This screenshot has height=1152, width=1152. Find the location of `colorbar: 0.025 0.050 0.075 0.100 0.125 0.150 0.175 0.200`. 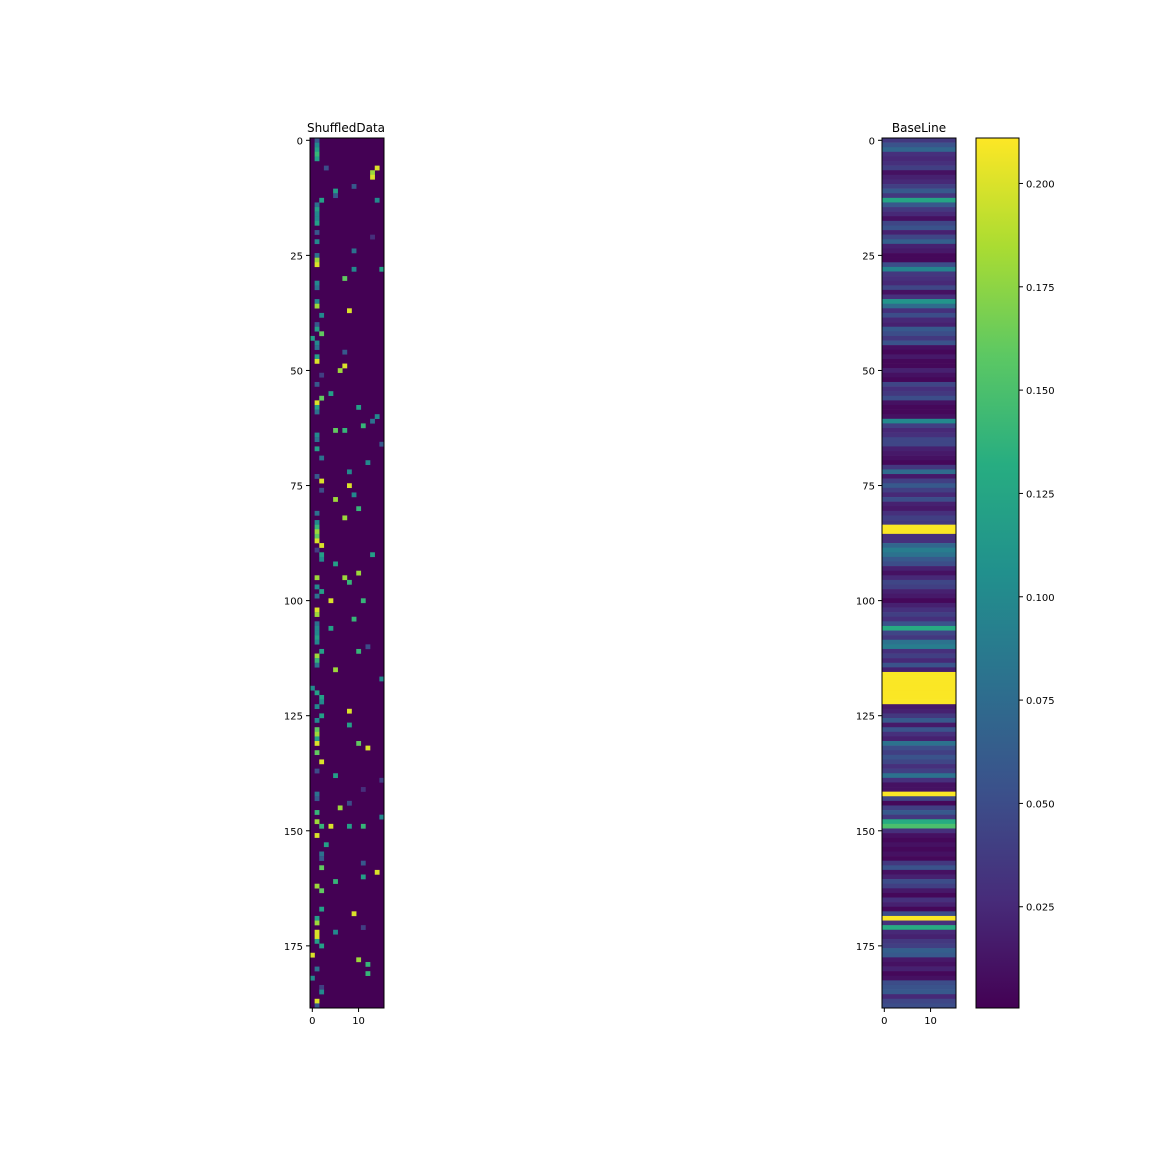

colorbar: 0.025 0.050 0.075 0.100 0.125 0.150 0.175 0.200 is located at coordinates (1015, 573).